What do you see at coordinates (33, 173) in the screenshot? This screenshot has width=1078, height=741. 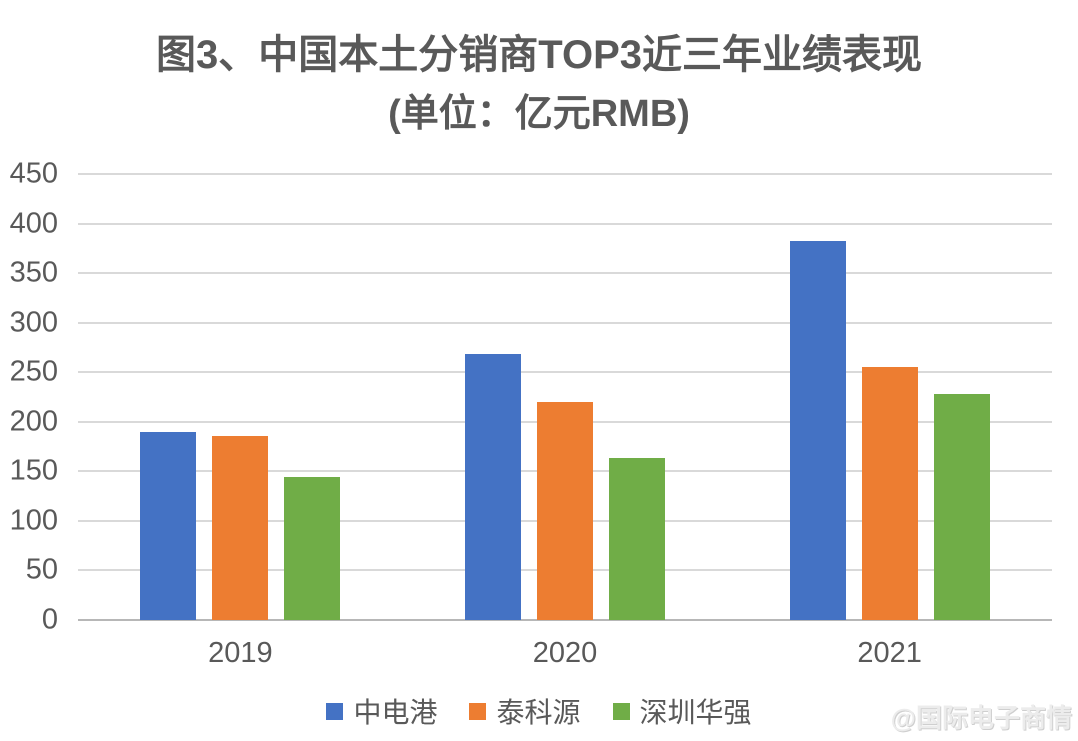 I see `y-tick-label: 450` at bounding box center [33, 173].